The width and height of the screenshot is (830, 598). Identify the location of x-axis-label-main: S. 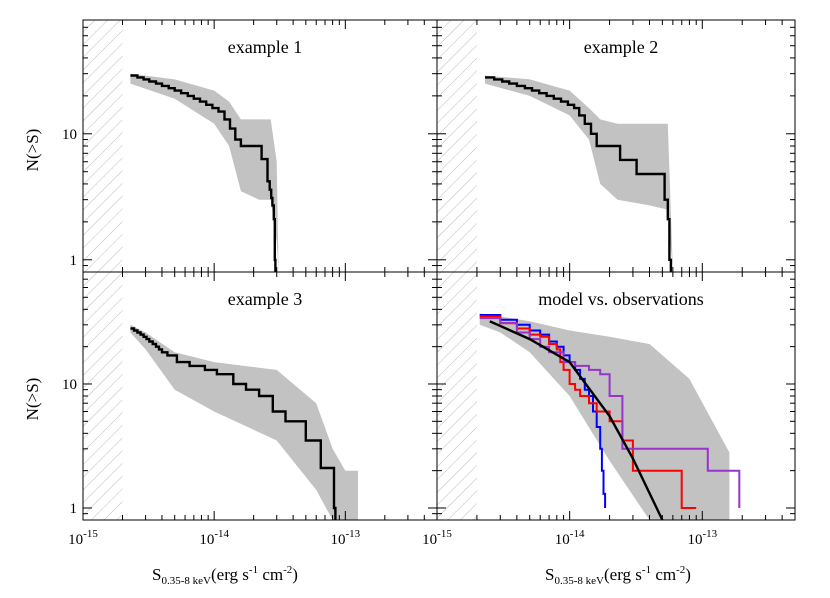
(156, 574).